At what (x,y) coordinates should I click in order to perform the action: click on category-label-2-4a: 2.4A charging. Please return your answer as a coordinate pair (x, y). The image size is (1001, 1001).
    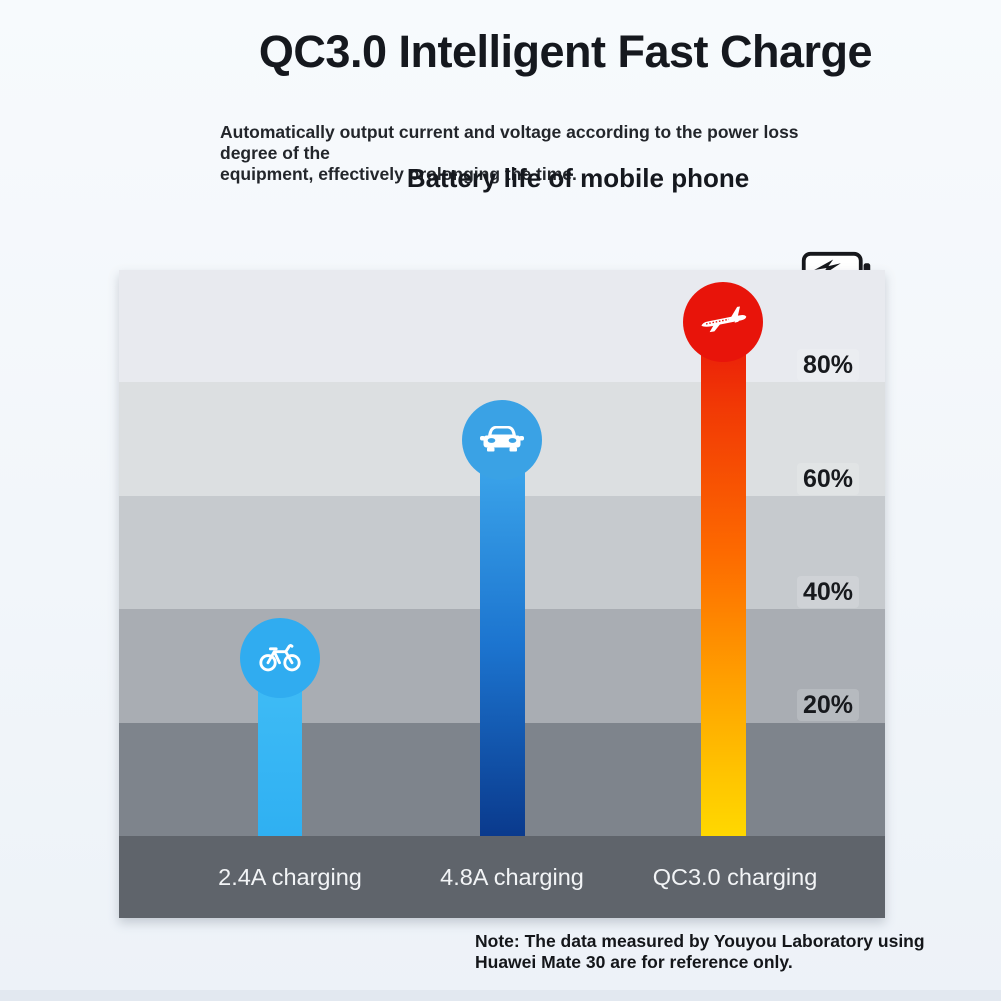
    Looking at the image, I should click on (290, 877).